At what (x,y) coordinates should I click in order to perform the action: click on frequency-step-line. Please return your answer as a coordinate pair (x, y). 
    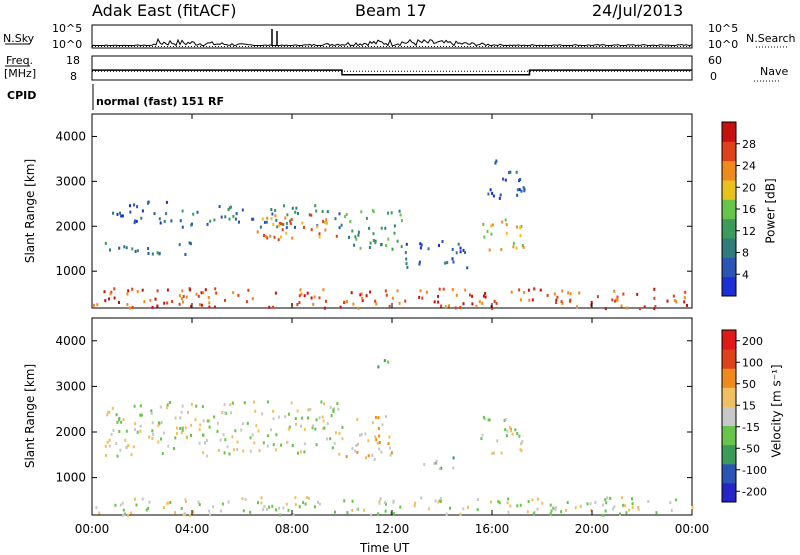
    Looking at the image, I should click on (392, 72).